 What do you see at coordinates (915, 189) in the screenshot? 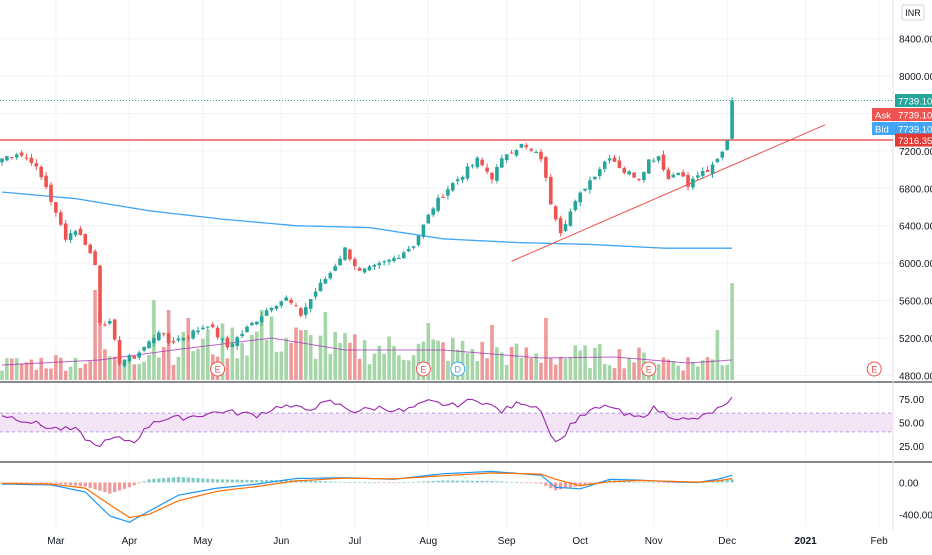
I see `price-tick-label: 6800.00` at bounding box center [915, 189].